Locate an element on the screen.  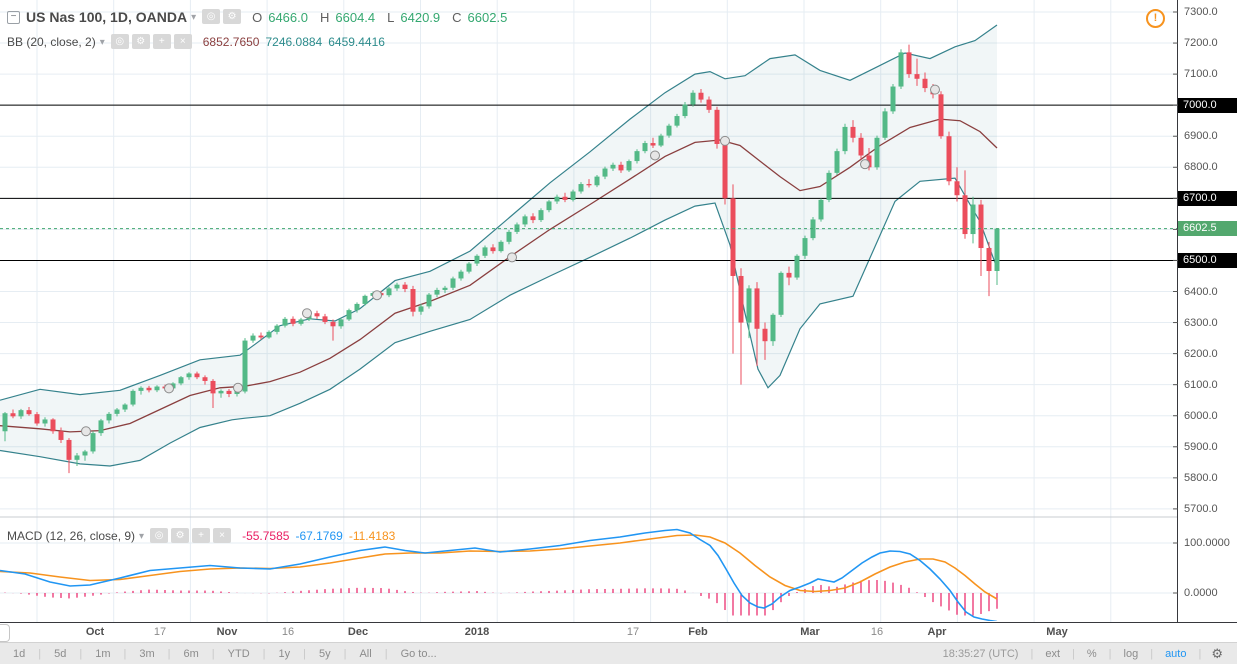
ohlc-values: O 6466.0 H 6604.4 L 6420.9 C 6602.5 is located at coordinates (385, 17).